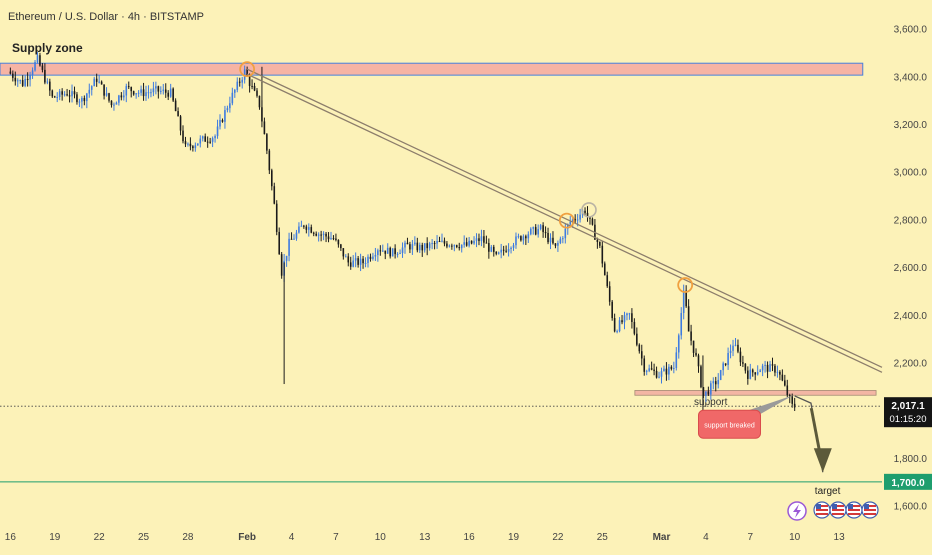  What do you see at coordinates (911, 268) in the screenshot?
I see `y-tick-label: 2,600.0` at bounding box center [911, 268].